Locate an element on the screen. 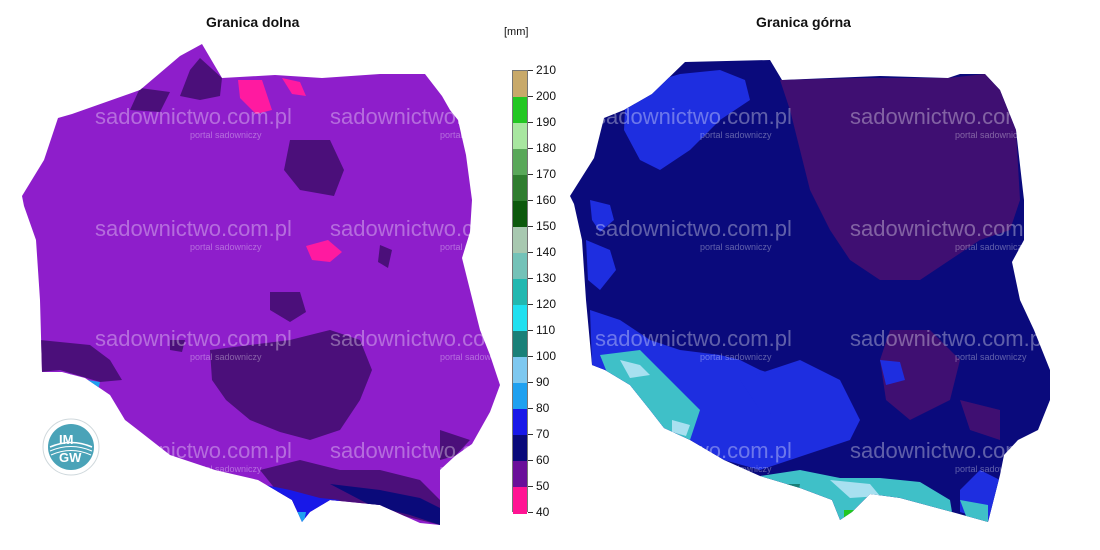  colorbar-tick-label: 120 is located at coordinates (546, 304).